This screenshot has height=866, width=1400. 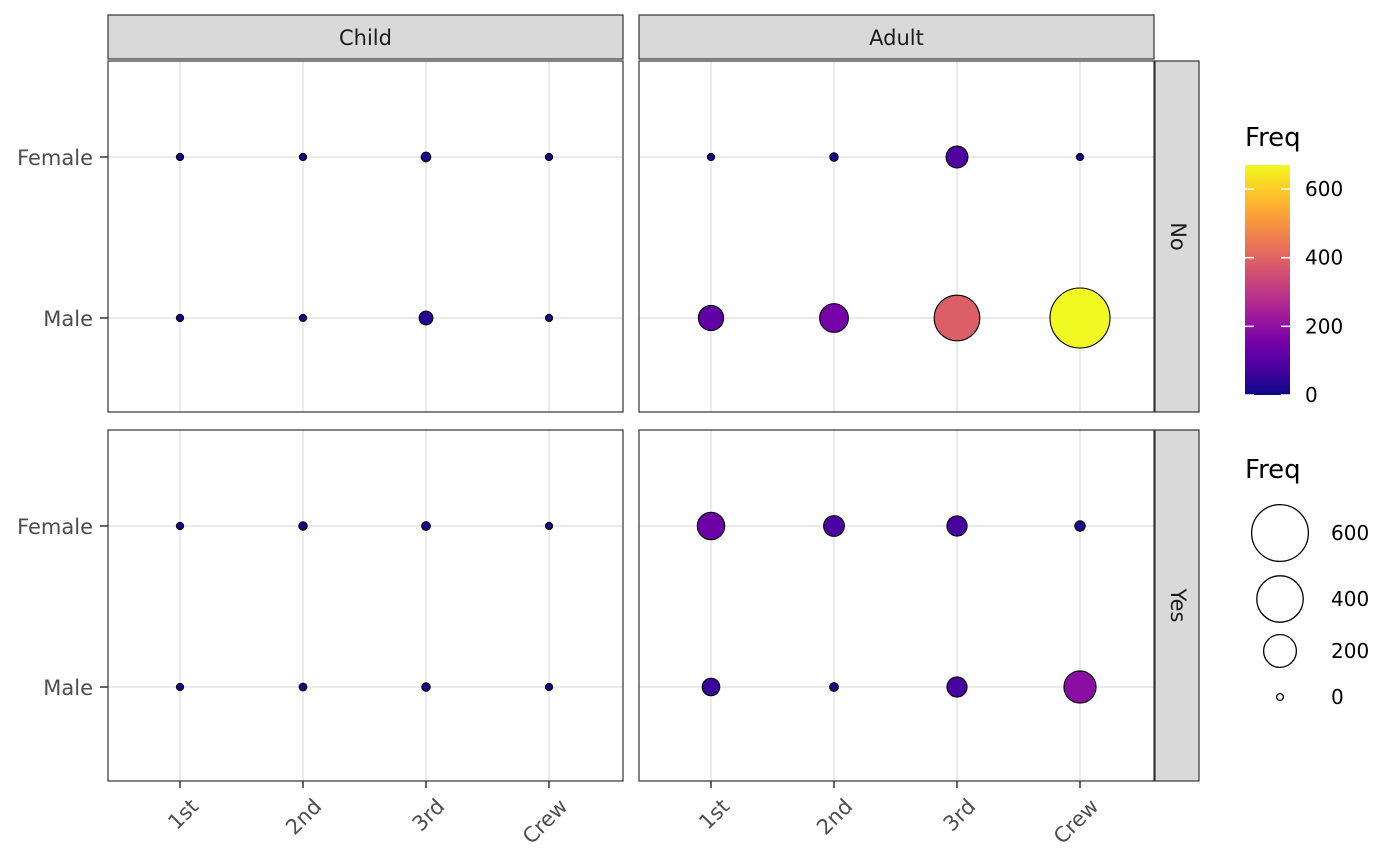 What do you see at coordinates (1324, 189) in the screenshot?
I see `colorbar-label: 600` at bounding box center [1324, 189].